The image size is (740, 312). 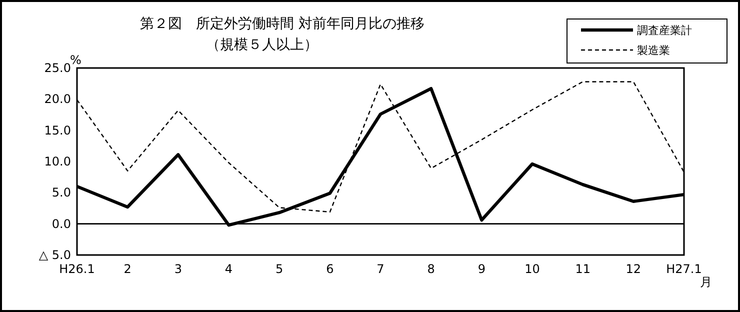 What do you see at coordinates (76, 60) in the screenshot?
I see `y-axis-title: %` at bounding box center [76, 60].